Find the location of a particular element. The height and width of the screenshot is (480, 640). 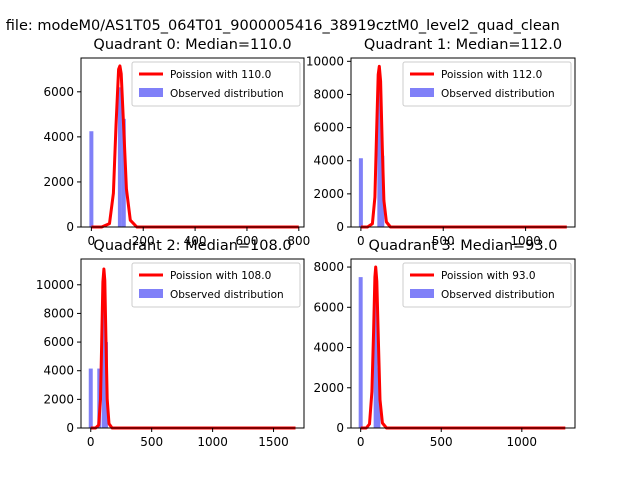

legend-poisson-label: Poission with 108.0 is located at coordinates (220, 276).